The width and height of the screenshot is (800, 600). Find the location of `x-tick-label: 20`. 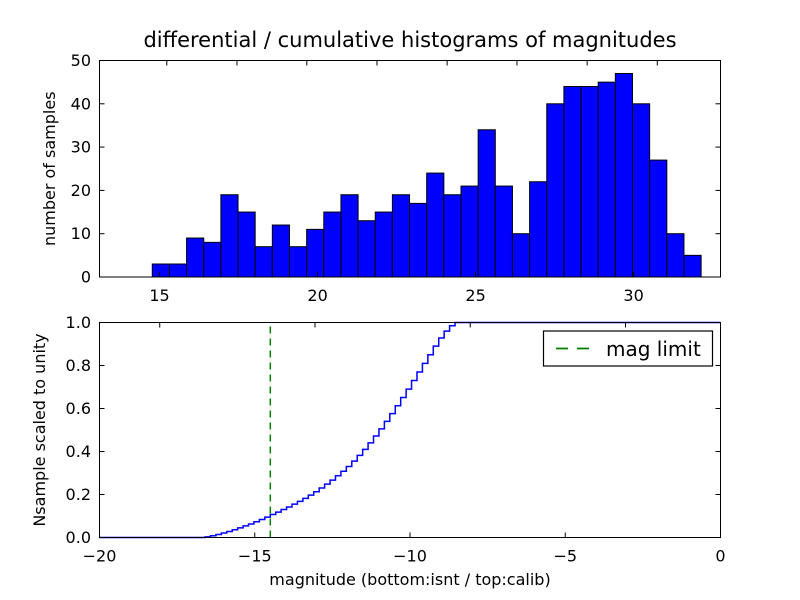

x-tick-label: 20 is located at coordinates (317, 295).